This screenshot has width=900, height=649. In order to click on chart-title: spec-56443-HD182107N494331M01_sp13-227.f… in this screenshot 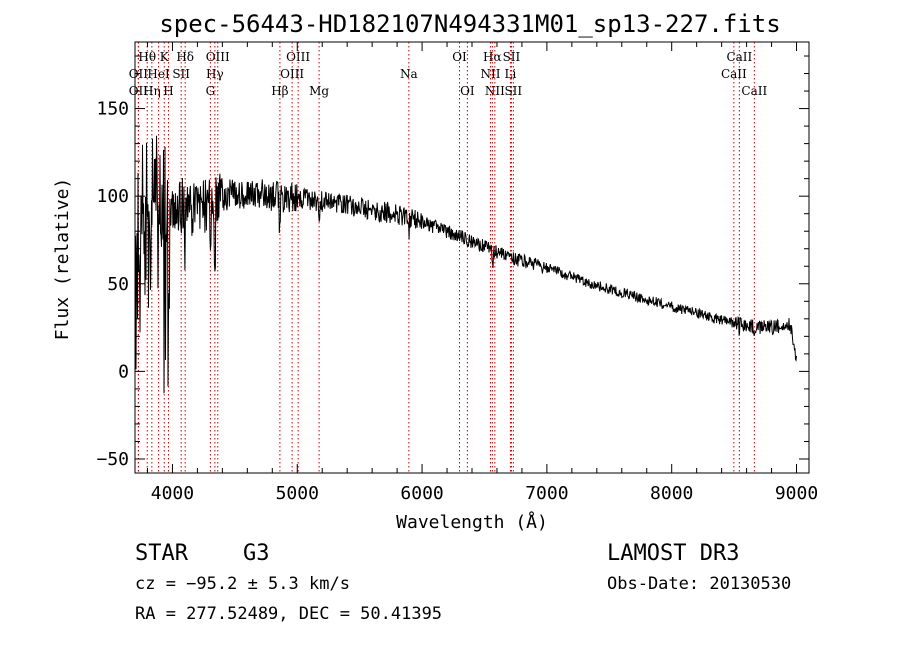, I will do `click(469, 24)`.